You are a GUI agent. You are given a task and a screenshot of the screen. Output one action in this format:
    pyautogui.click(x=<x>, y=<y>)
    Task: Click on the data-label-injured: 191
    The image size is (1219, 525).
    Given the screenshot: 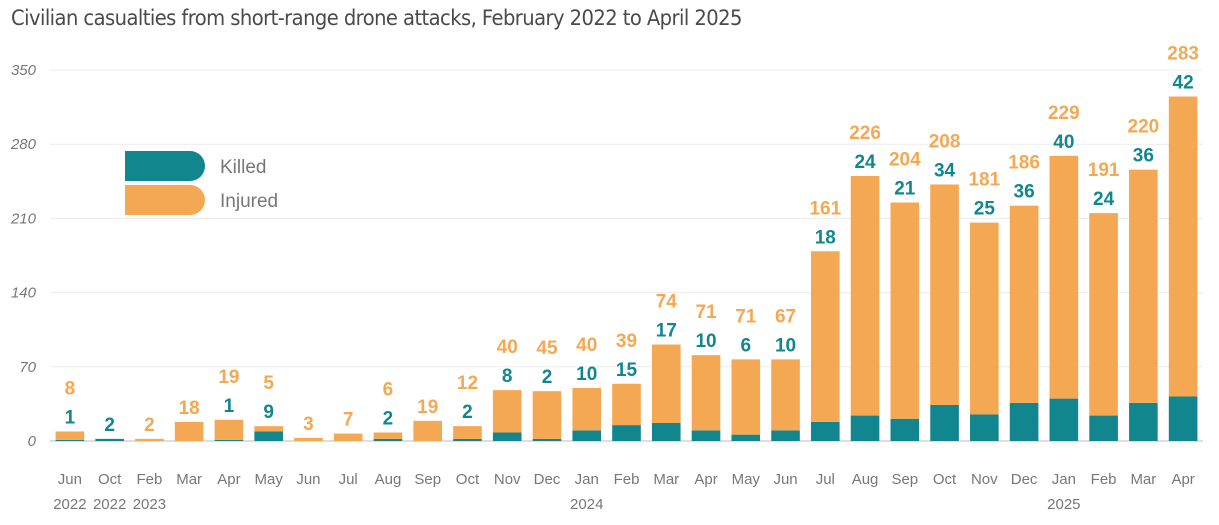 What is the action you would take?
    pyautogui.click(x=1104, y=170)
    